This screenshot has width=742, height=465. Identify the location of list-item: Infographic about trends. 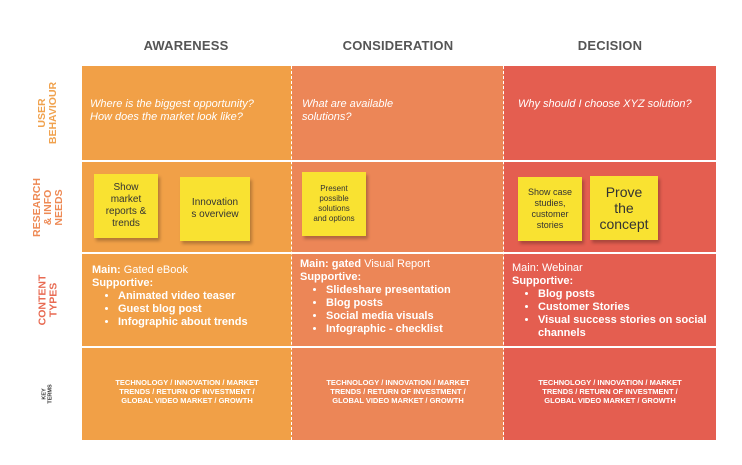
(203, 322).